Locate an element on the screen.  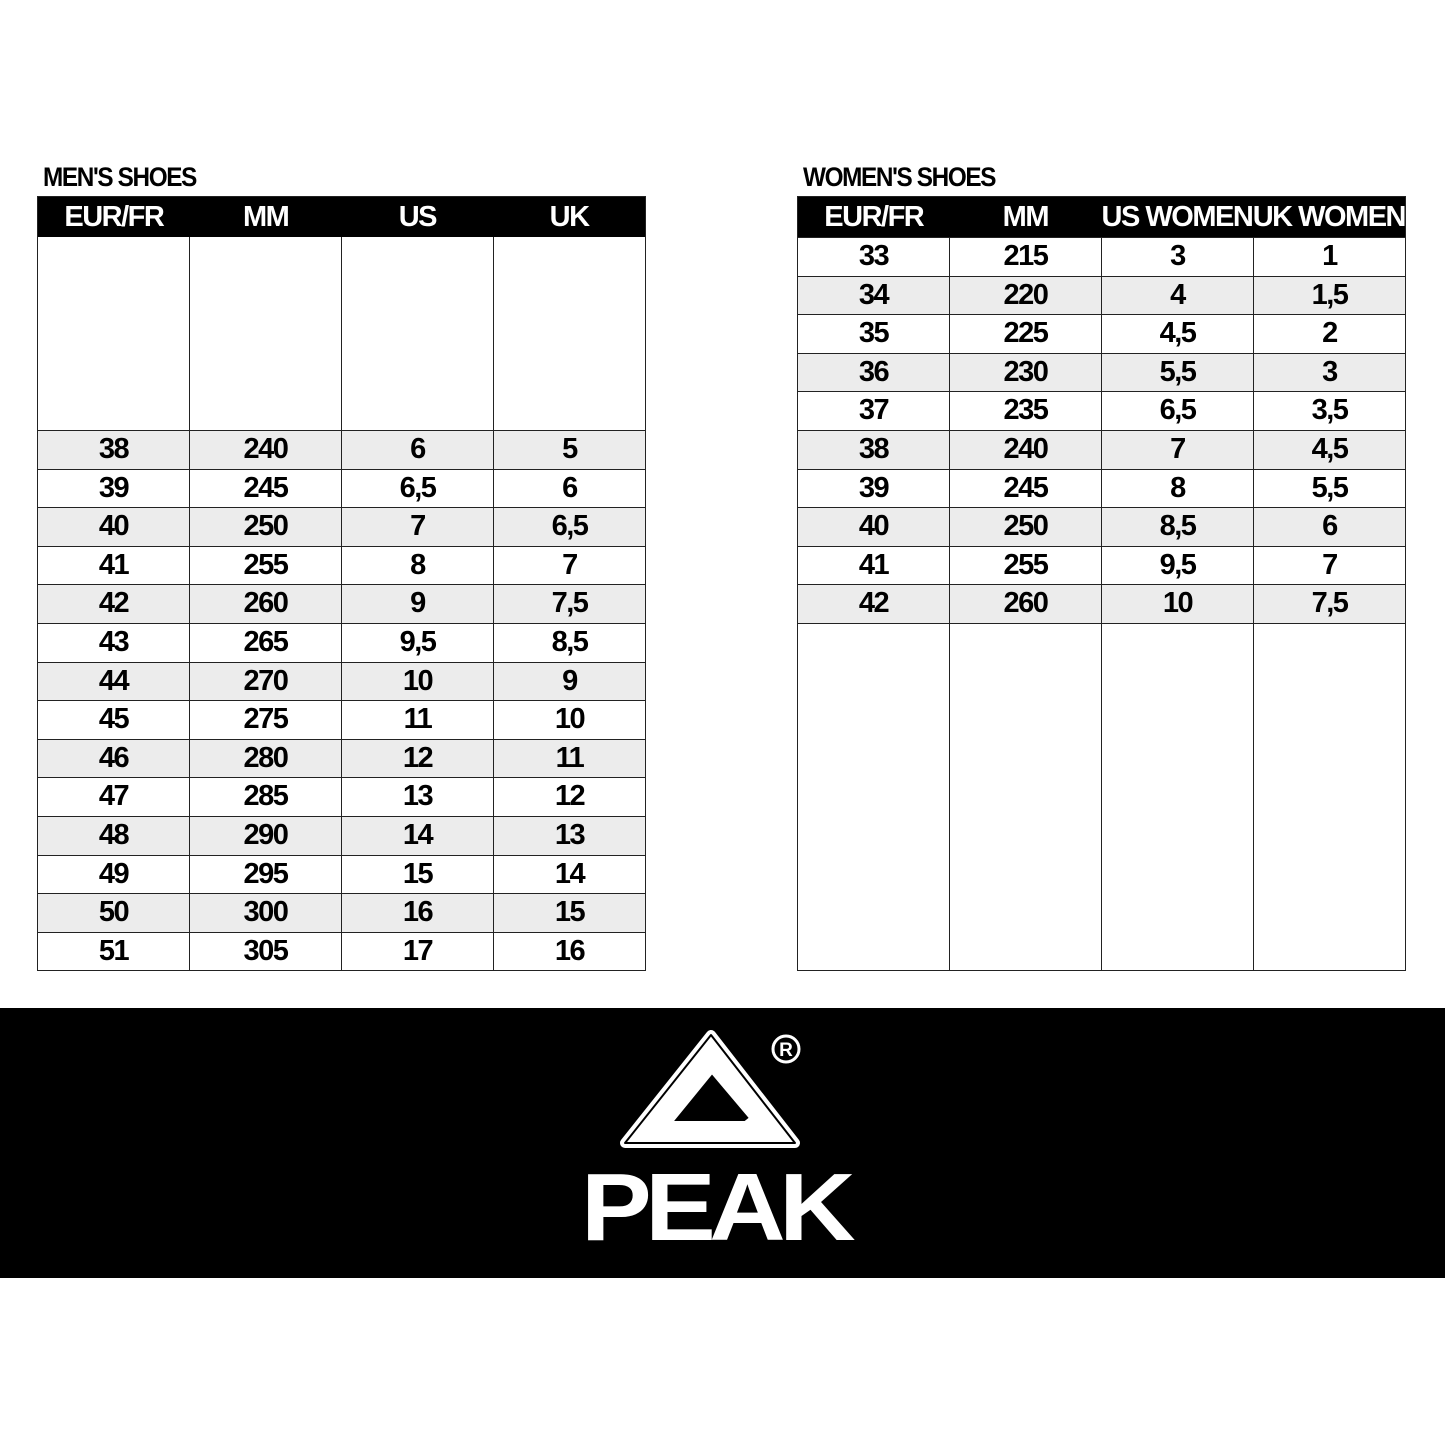
table-cell: 255 is located at coordinates (1025, 565).